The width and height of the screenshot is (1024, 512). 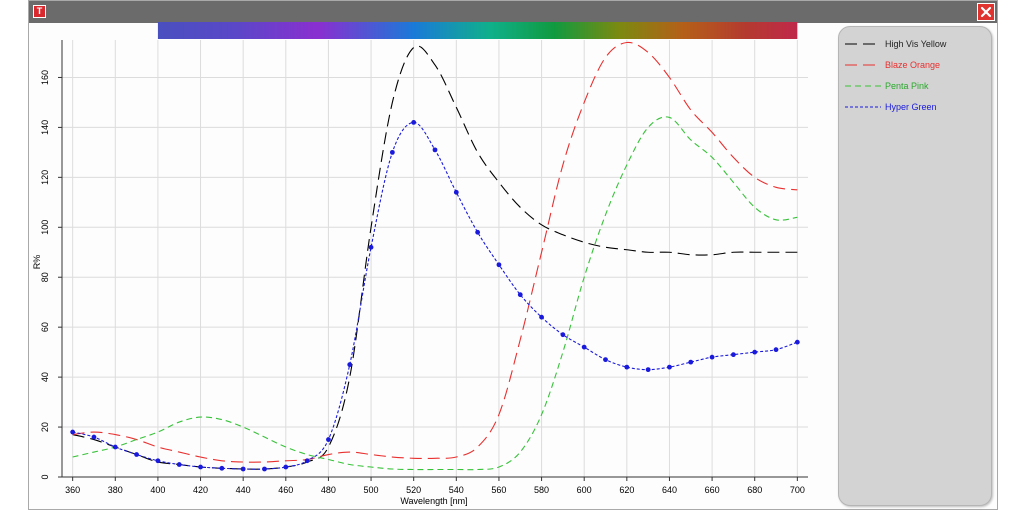 What do you see at coordinates (45, 476) in the screenshot?
I see `y-tick-label: 0` at bounding box center [45, 476].